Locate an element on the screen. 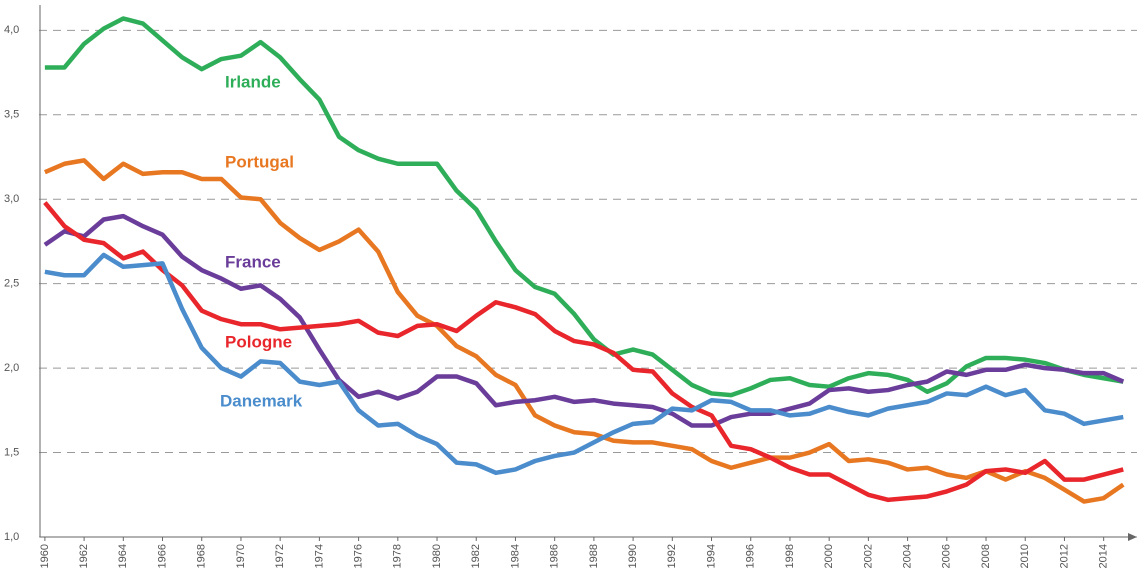 This screenshot has height=578, width=1140. x-tick-label: 1976 is located at coordinates (359, 556).